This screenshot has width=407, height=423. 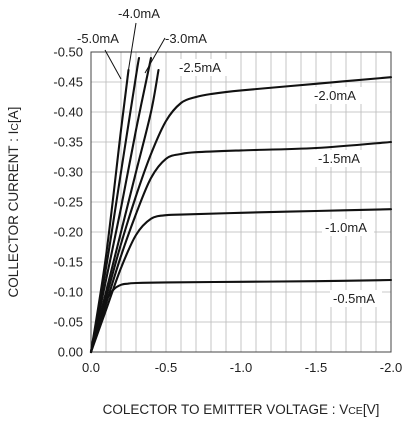 What do you see at coordinates (139, 13) in the screenshot?
I see `series-label: -4.0mA` at bounding box center [139, 13].